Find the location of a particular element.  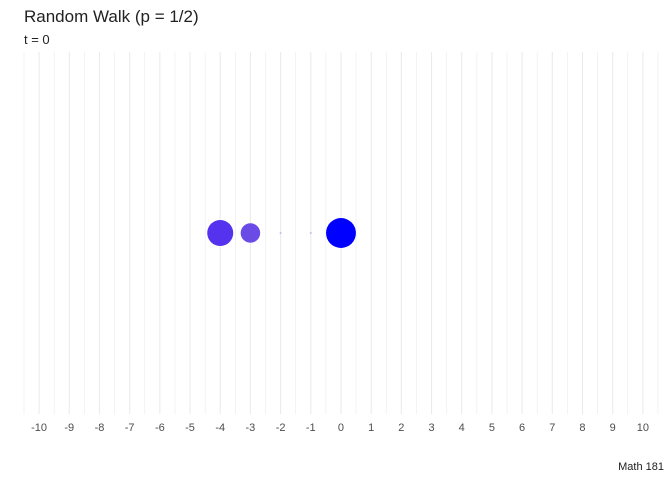

x-tick-label: -1 is located at coordinates (311, 428).